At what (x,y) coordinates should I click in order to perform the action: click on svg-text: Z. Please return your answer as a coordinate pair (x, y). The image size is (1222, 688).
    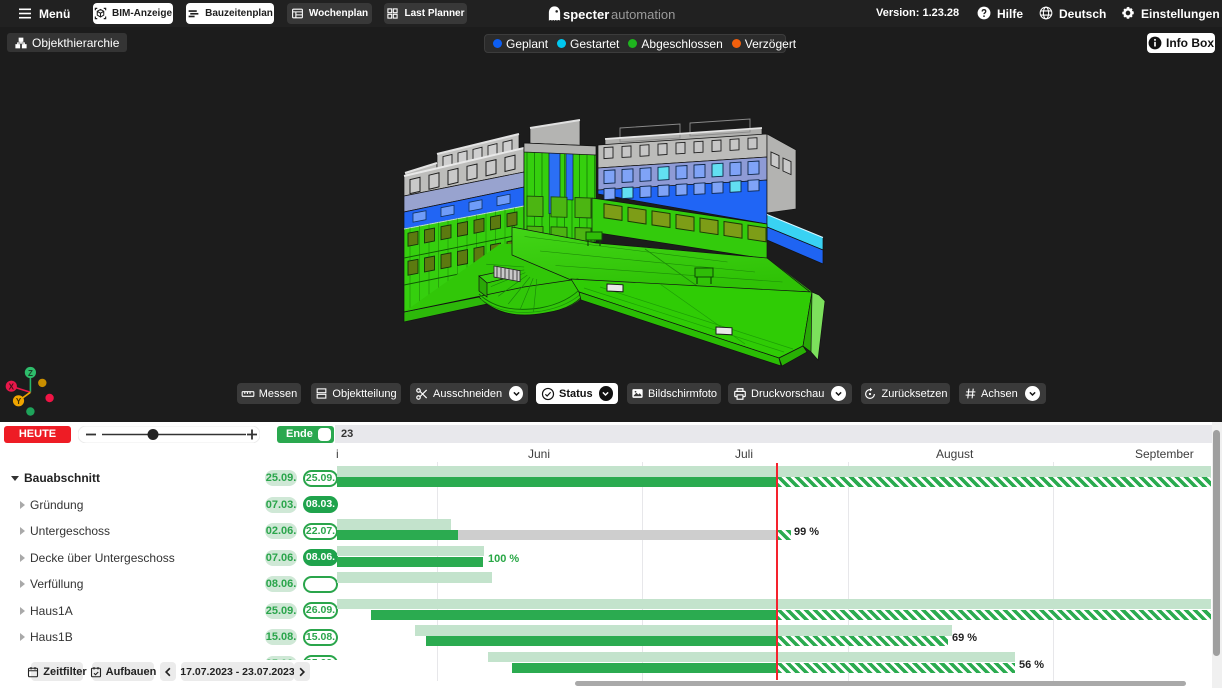
    Looking at the image, I should click on (30, 373).